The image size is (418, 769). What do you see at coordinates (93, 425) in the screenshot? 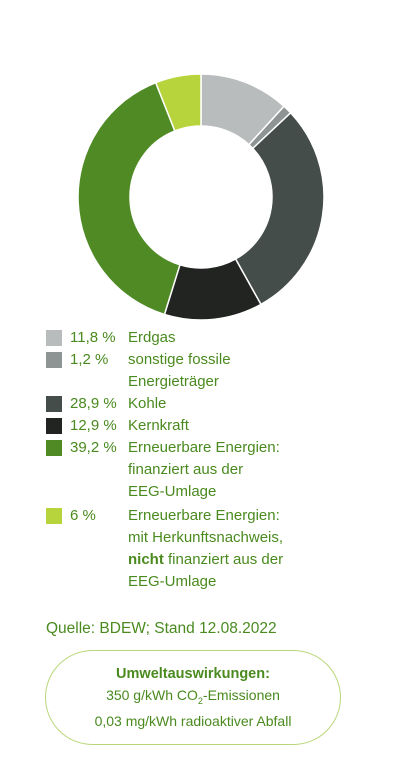
I see `legend-percent: 12,9 %` at bounding box center [93, 425].